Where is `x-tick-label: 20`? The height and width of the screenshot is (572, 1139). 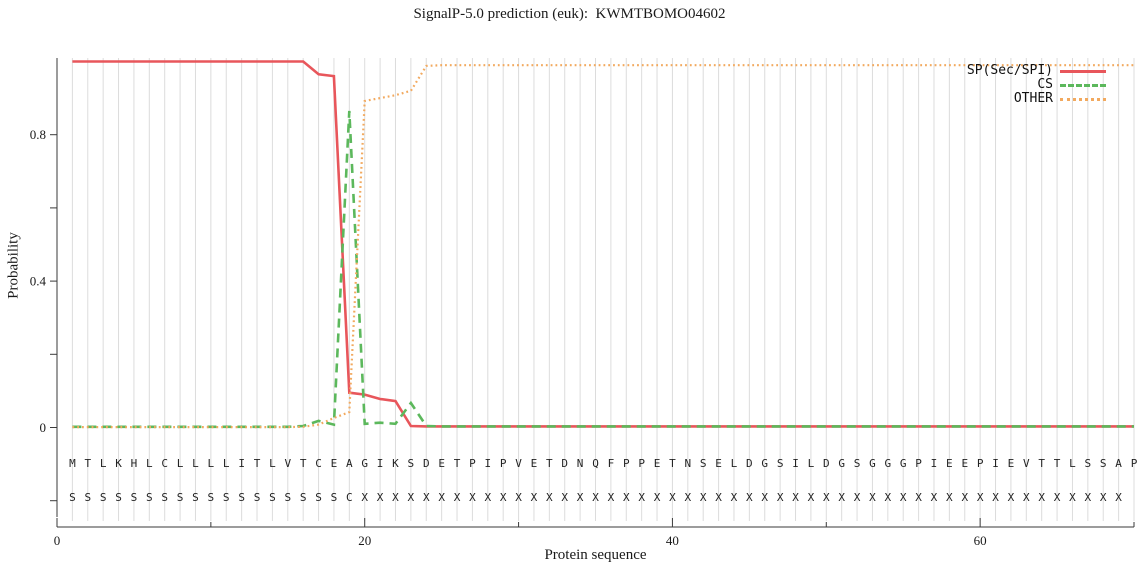 x-tick-label: 20 is located at coordinates (364, 540).